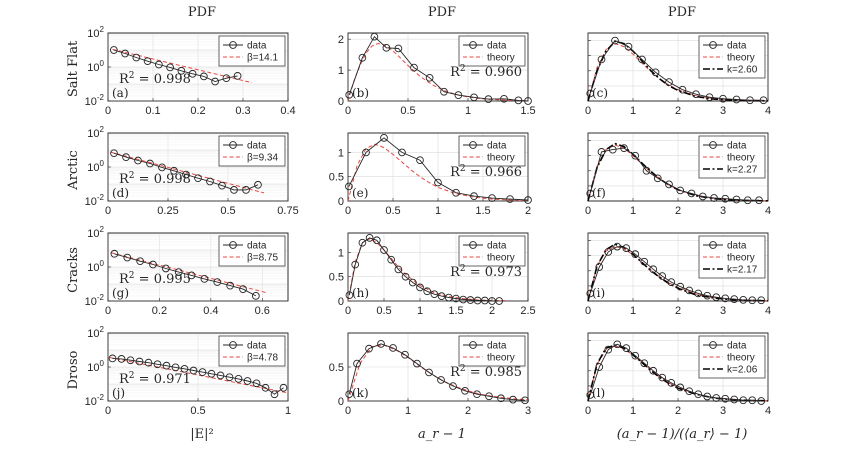 Image resolution: width=850 pixels, height=453 pixels. I want to click on x-axis-labels: |E|² a_r − 1 (a_r − 1)/(⟨a_r⟩ − 1), so click(468, 434).